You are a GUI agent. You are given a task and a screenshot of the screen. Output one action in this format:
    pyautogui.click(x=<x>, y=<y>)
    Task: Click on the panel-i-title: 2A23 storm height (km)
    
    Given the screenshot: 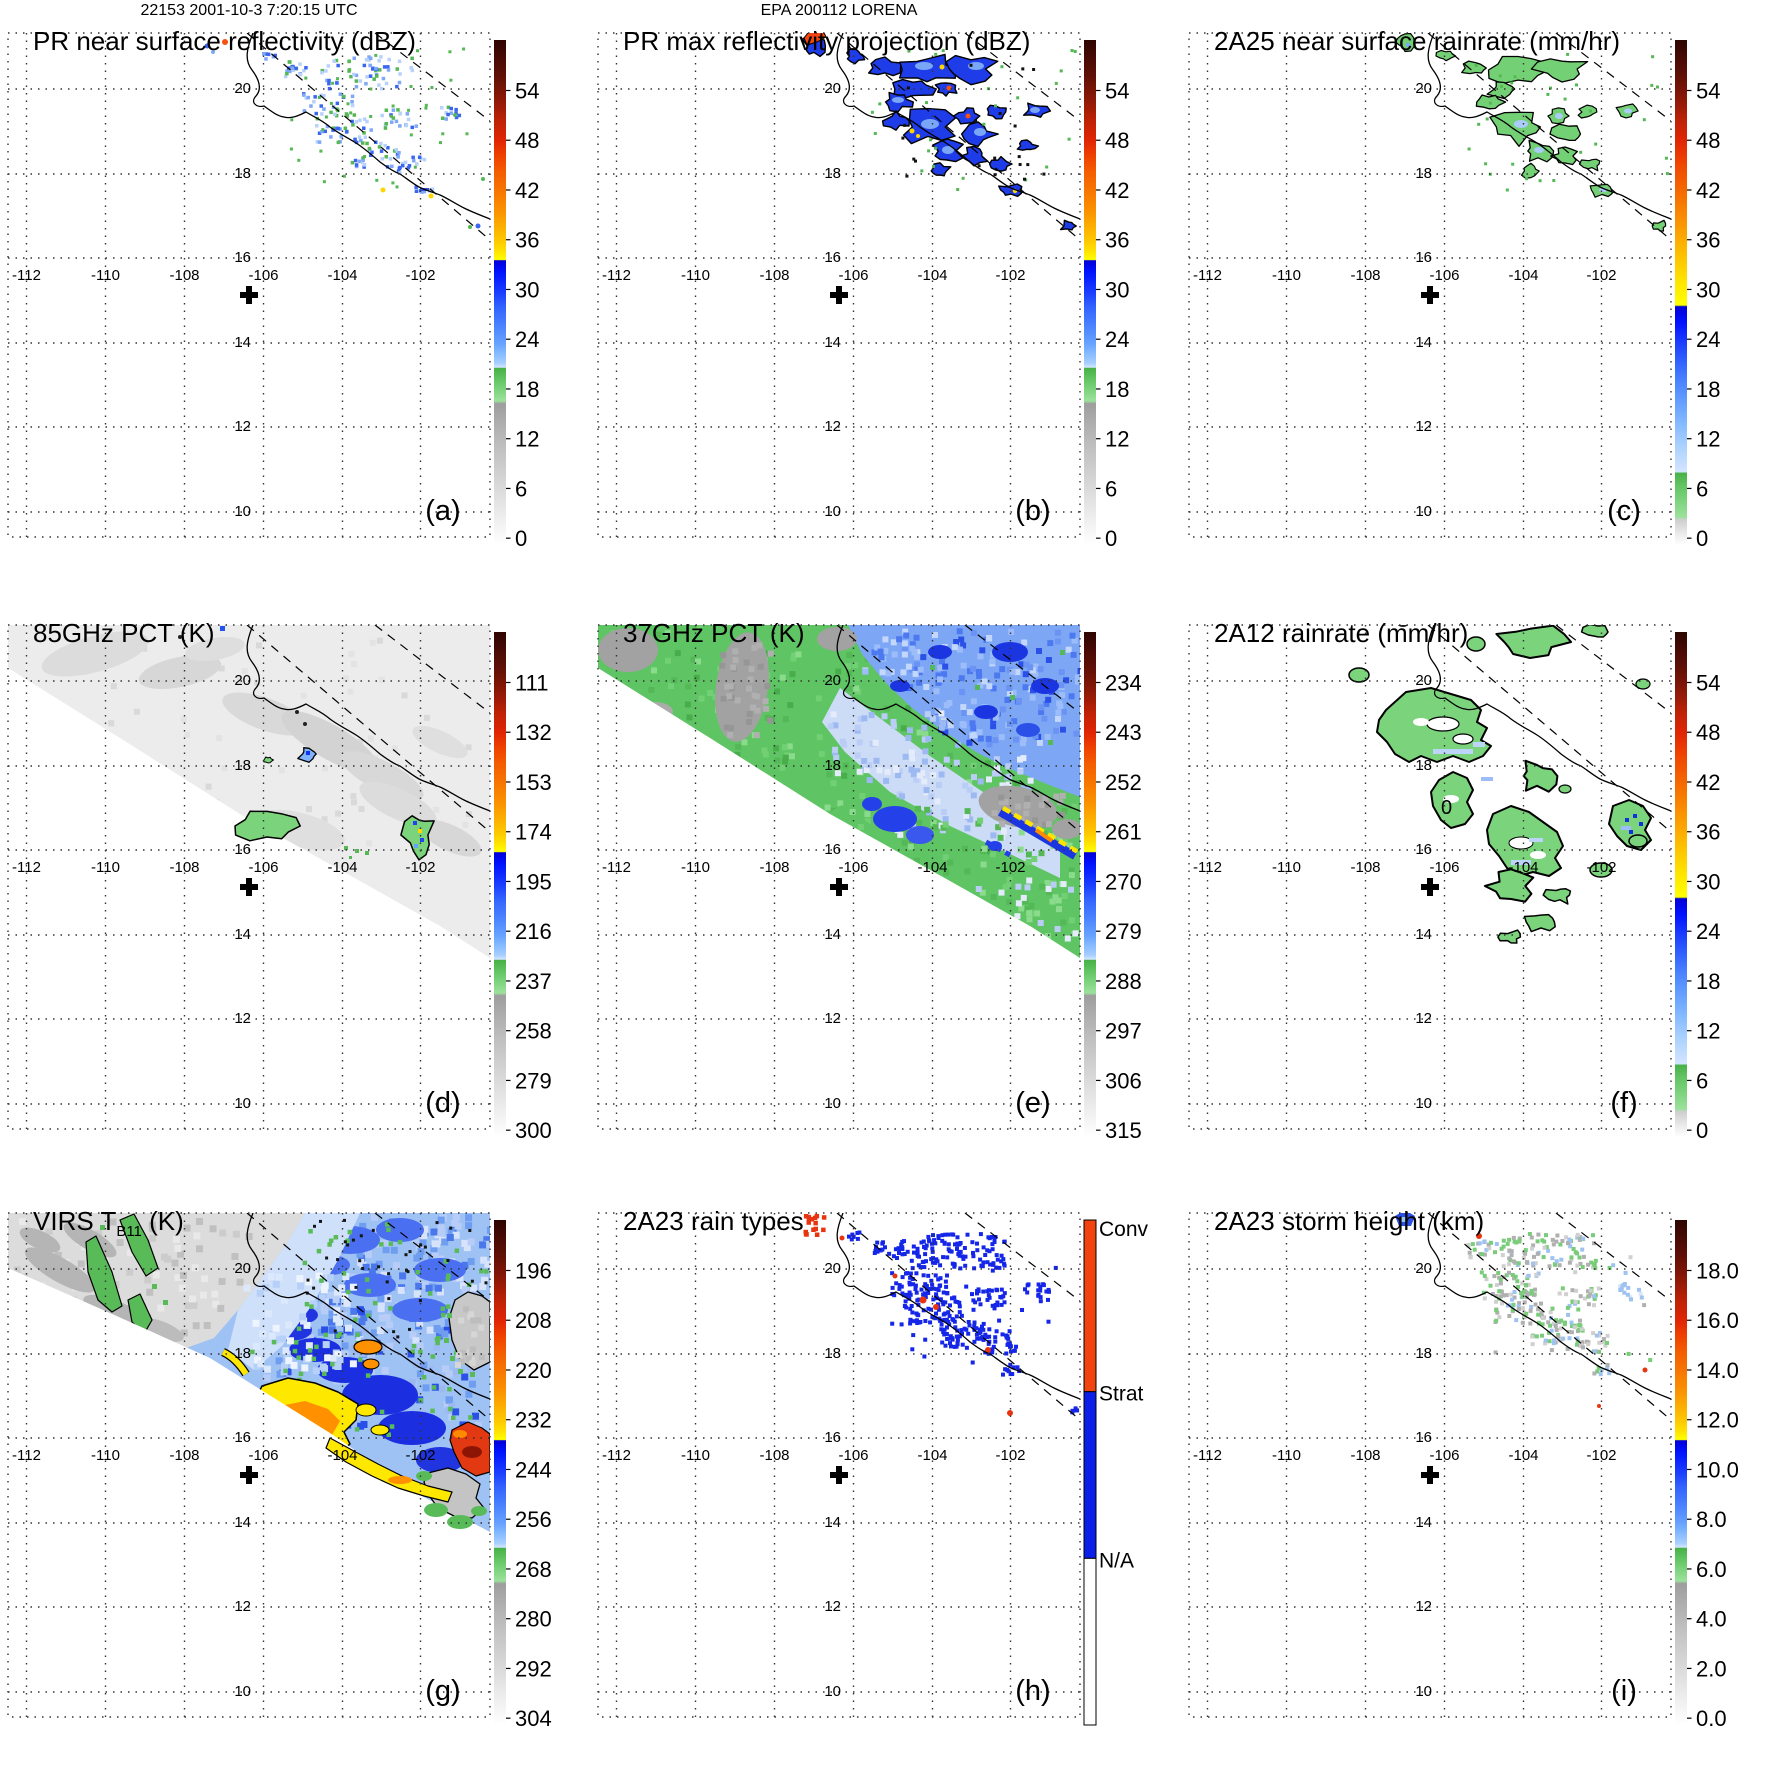 What is the action you would take?
    pyautogui.click(x=1349, y=1221)
    